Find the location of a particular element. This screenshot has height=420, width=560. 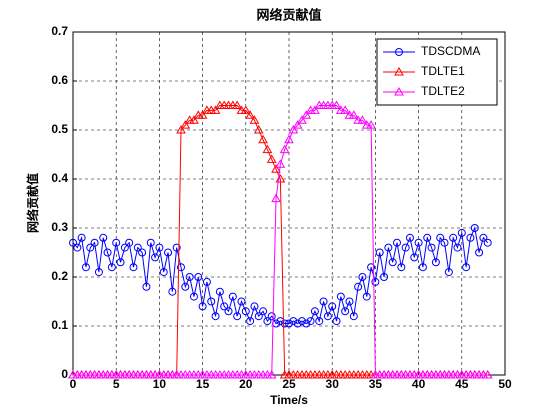

x-tick-label: 5 is located at coordinates (116, 384).